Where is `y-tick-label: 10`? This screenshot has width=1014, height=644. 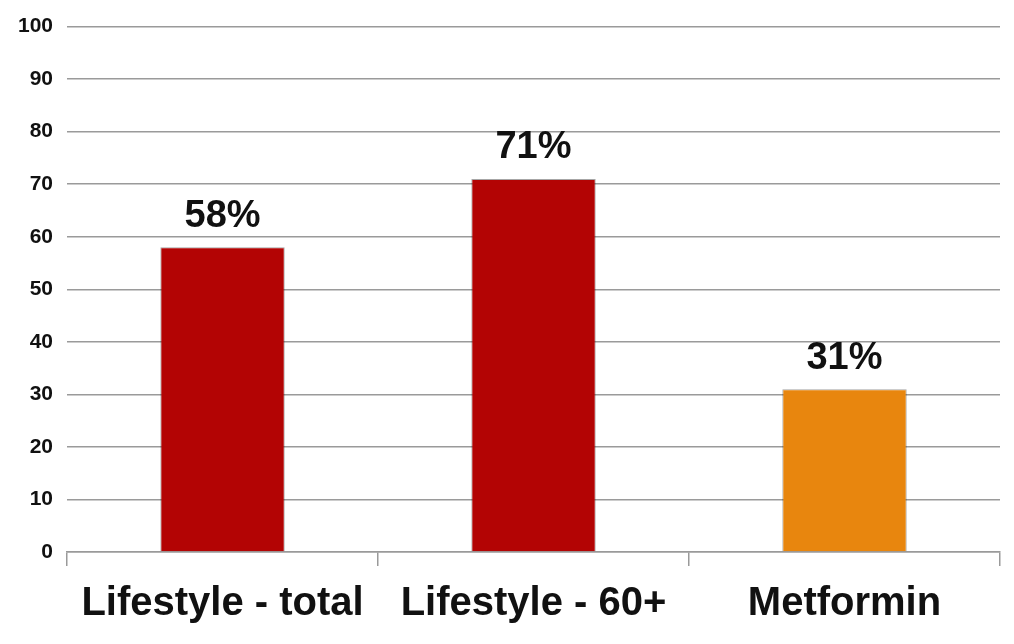
y-tick-label: 10 is located at coordinates (41, 498).